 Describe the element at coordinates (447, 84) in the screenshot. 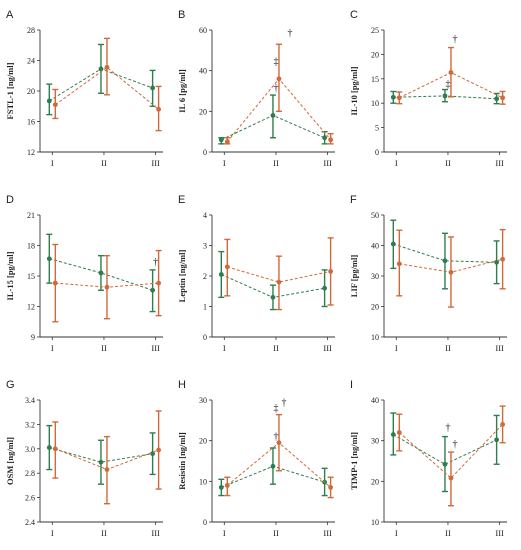

I see `significance-mark: ‡` at that location.